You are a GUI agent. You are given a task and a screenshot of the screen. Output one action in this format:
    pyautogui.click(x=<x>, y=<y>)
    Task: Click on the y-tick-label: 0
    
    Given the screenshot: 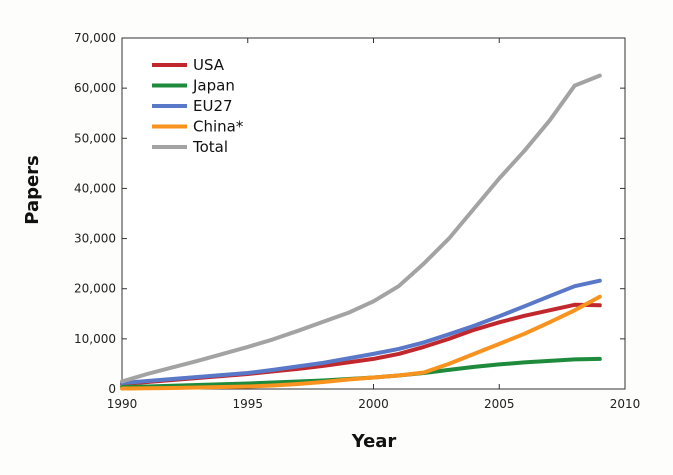 What is the action you would take?
    pyautogui.click(x=112, y=389)
    